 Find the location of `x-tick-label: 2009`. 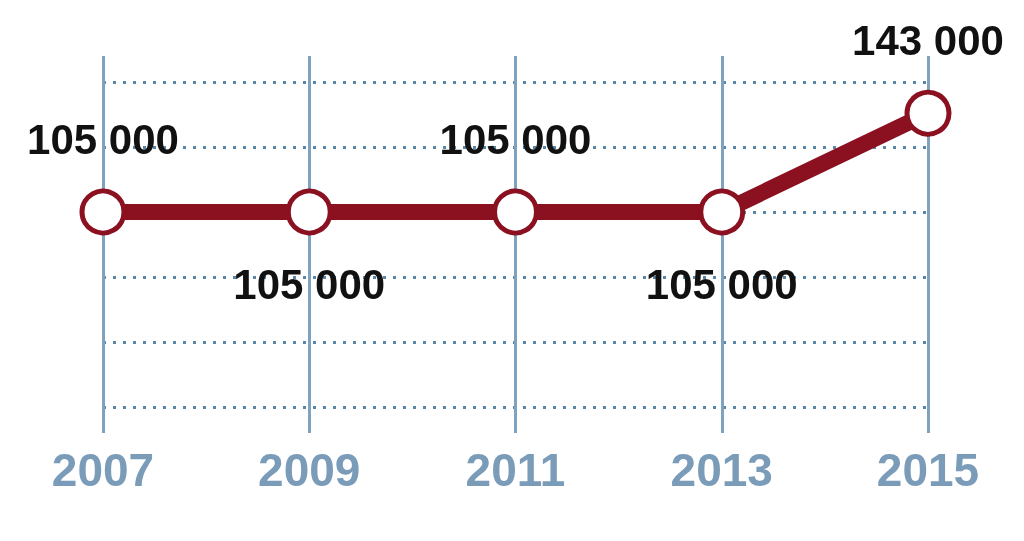

x-tick-label: 2009 is located at coordinates (309, 470).